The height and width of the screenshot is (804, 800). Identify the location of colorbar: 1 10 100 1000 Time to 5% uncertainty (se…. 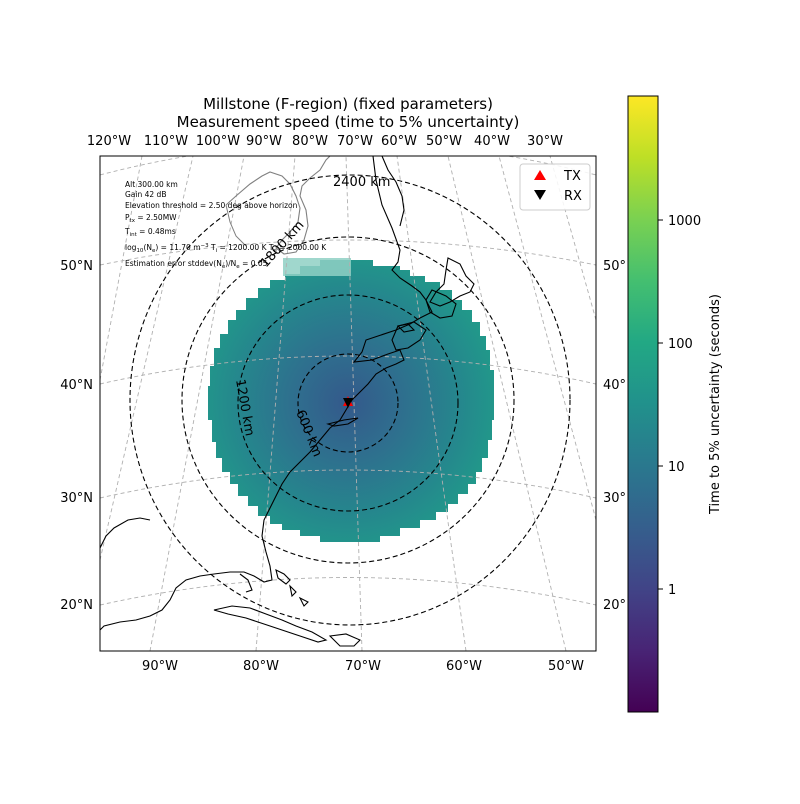
(675, 404).